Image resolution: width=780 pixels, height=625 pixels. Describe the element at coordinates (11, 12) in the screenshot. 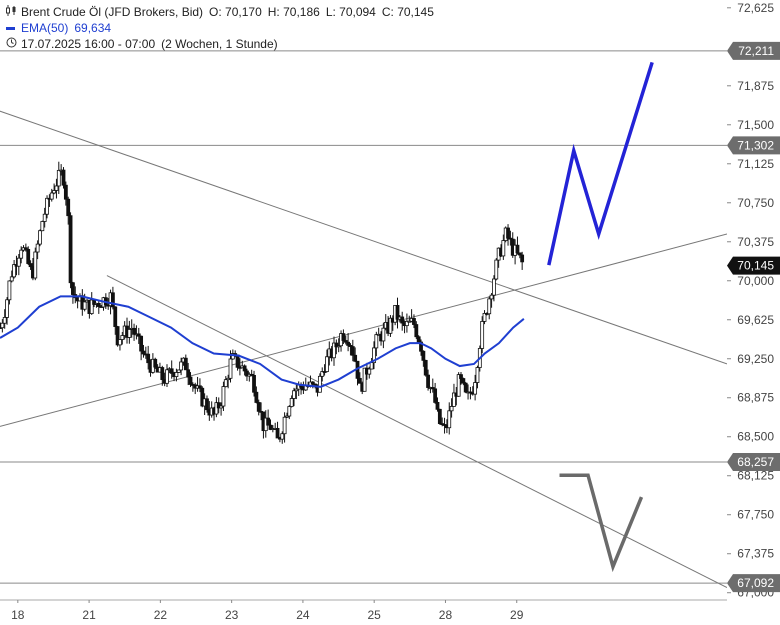

I see `candlestick-icon` at that location.